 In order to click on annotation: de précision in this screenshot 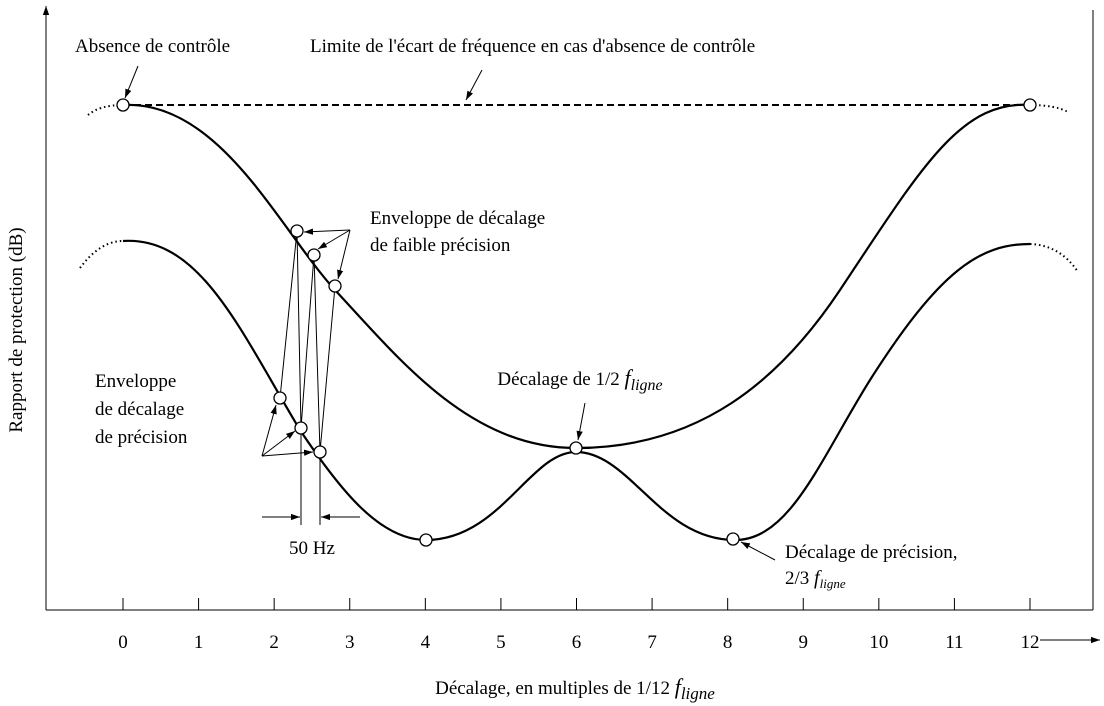, I will do `click(141, 437)`.